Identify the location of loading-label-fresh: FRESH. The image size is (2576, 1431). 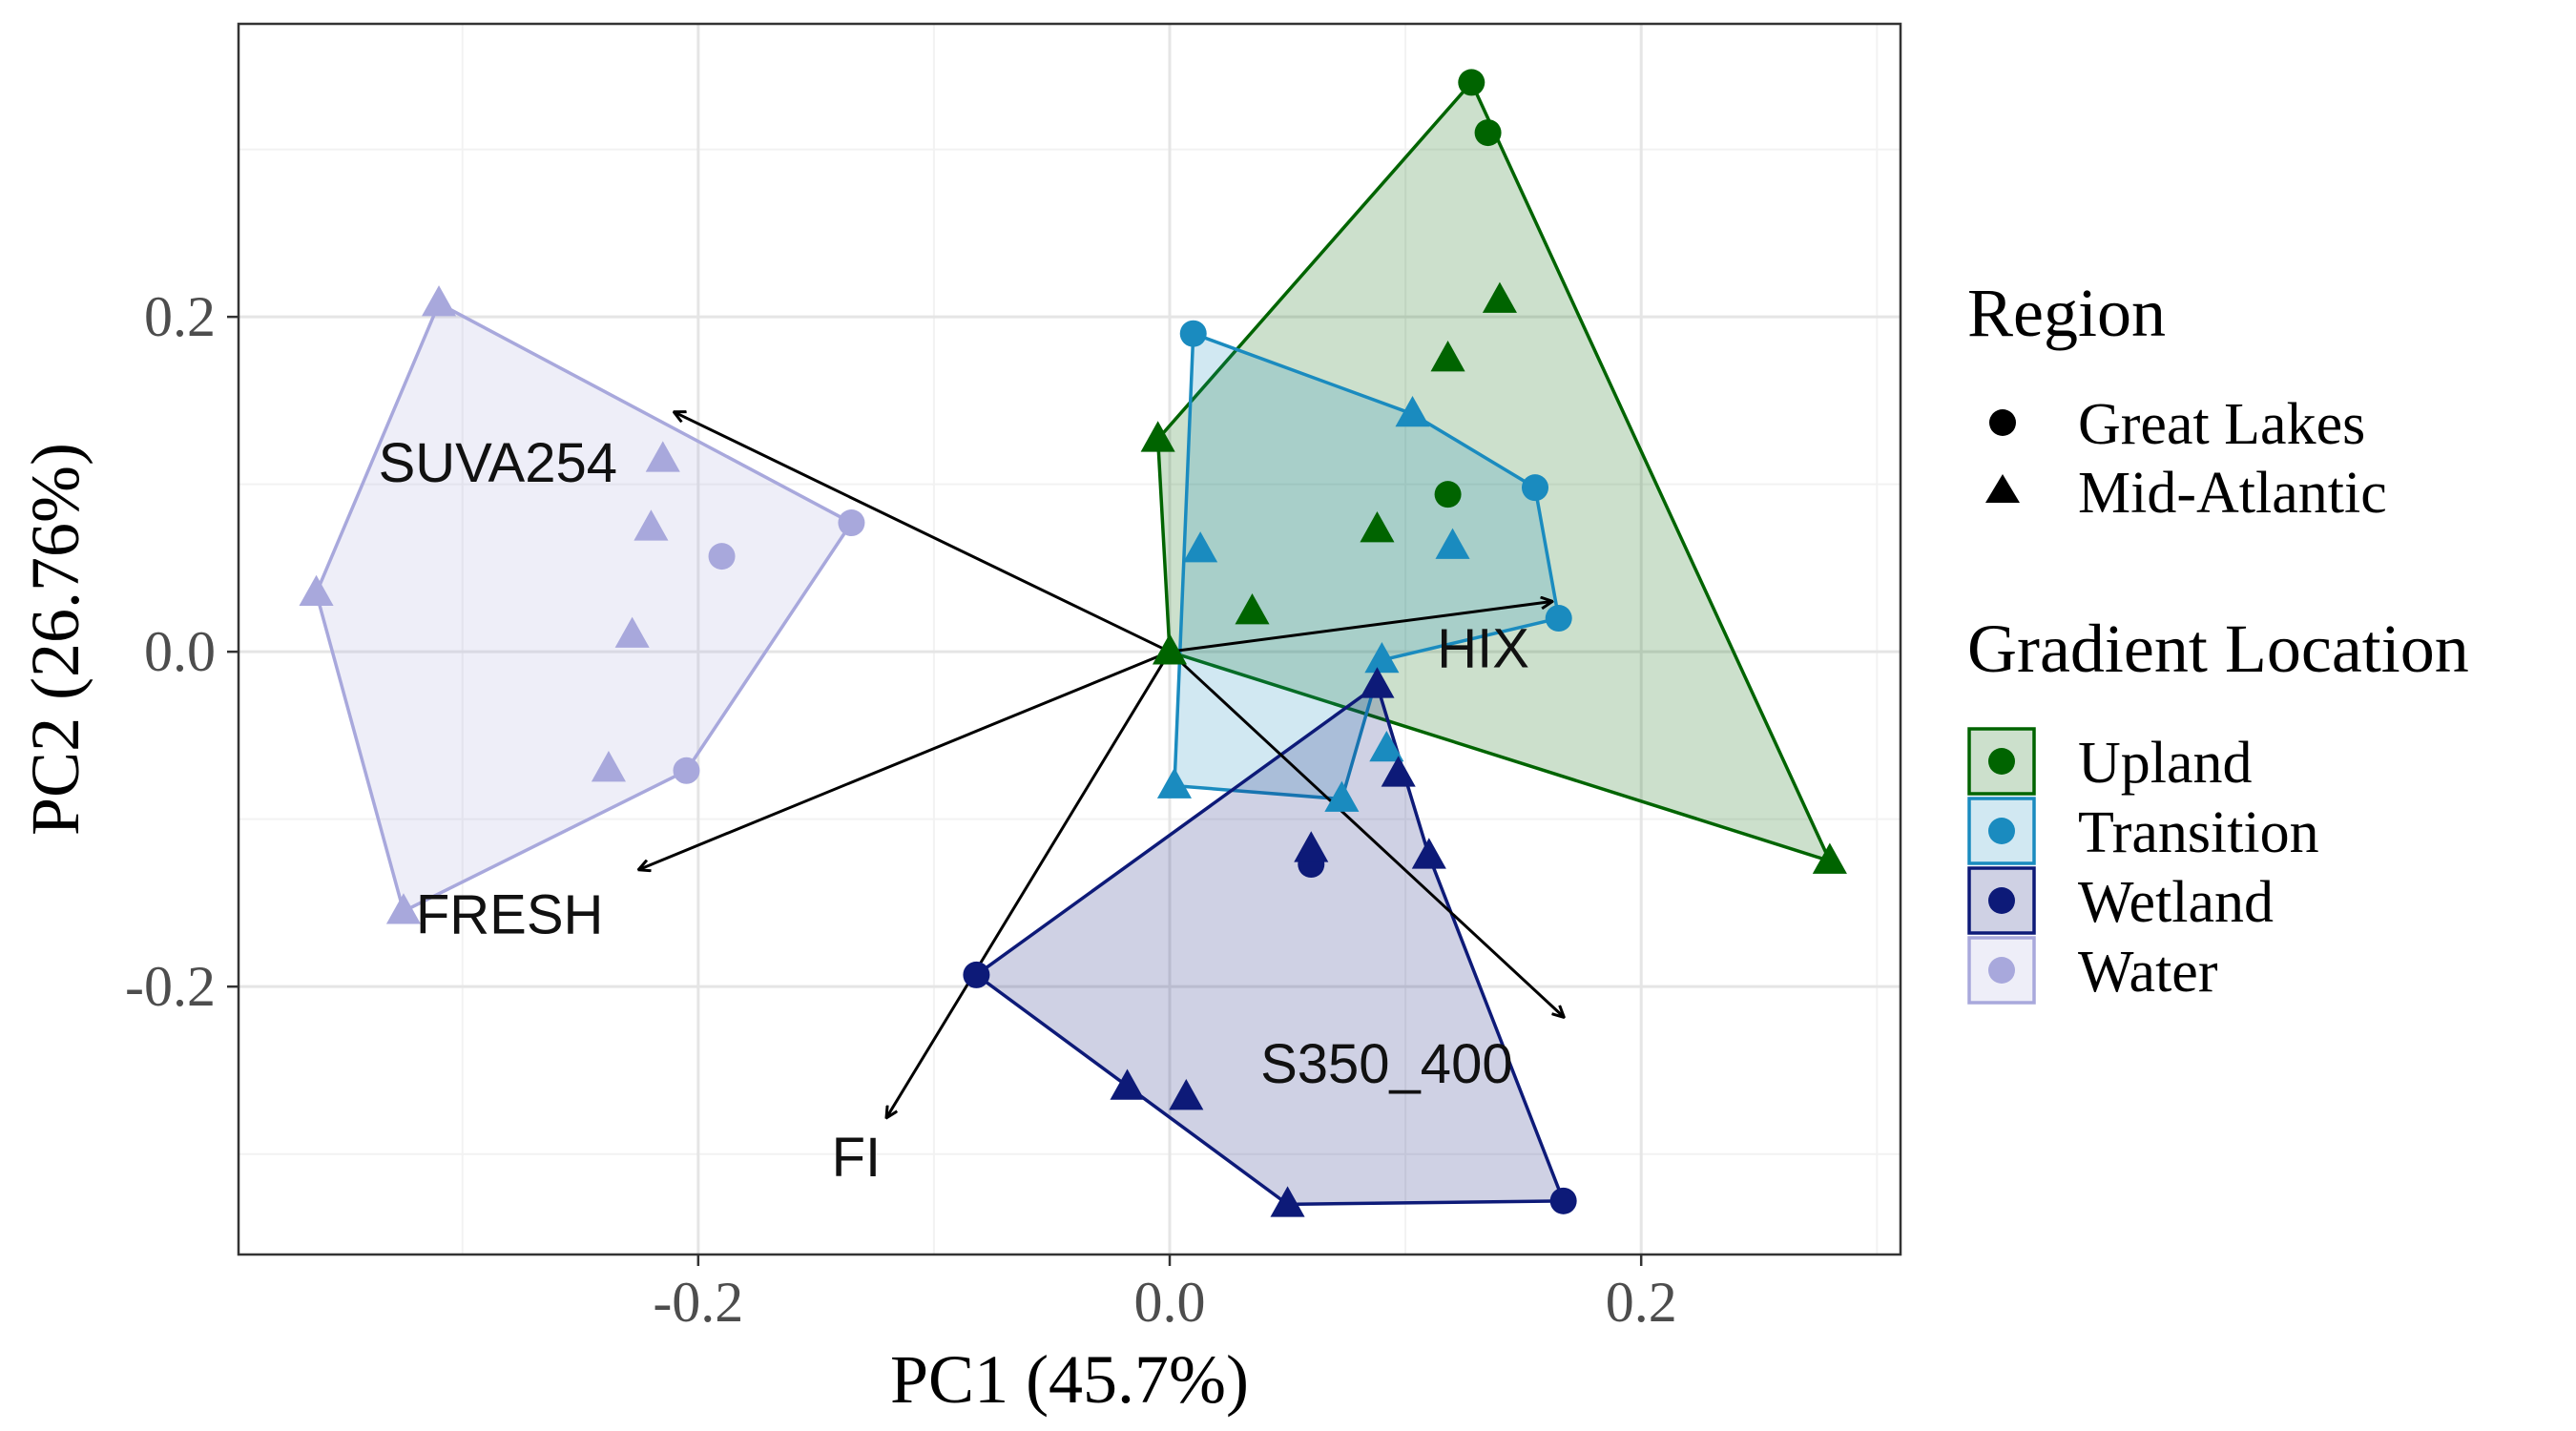
(510, 915).